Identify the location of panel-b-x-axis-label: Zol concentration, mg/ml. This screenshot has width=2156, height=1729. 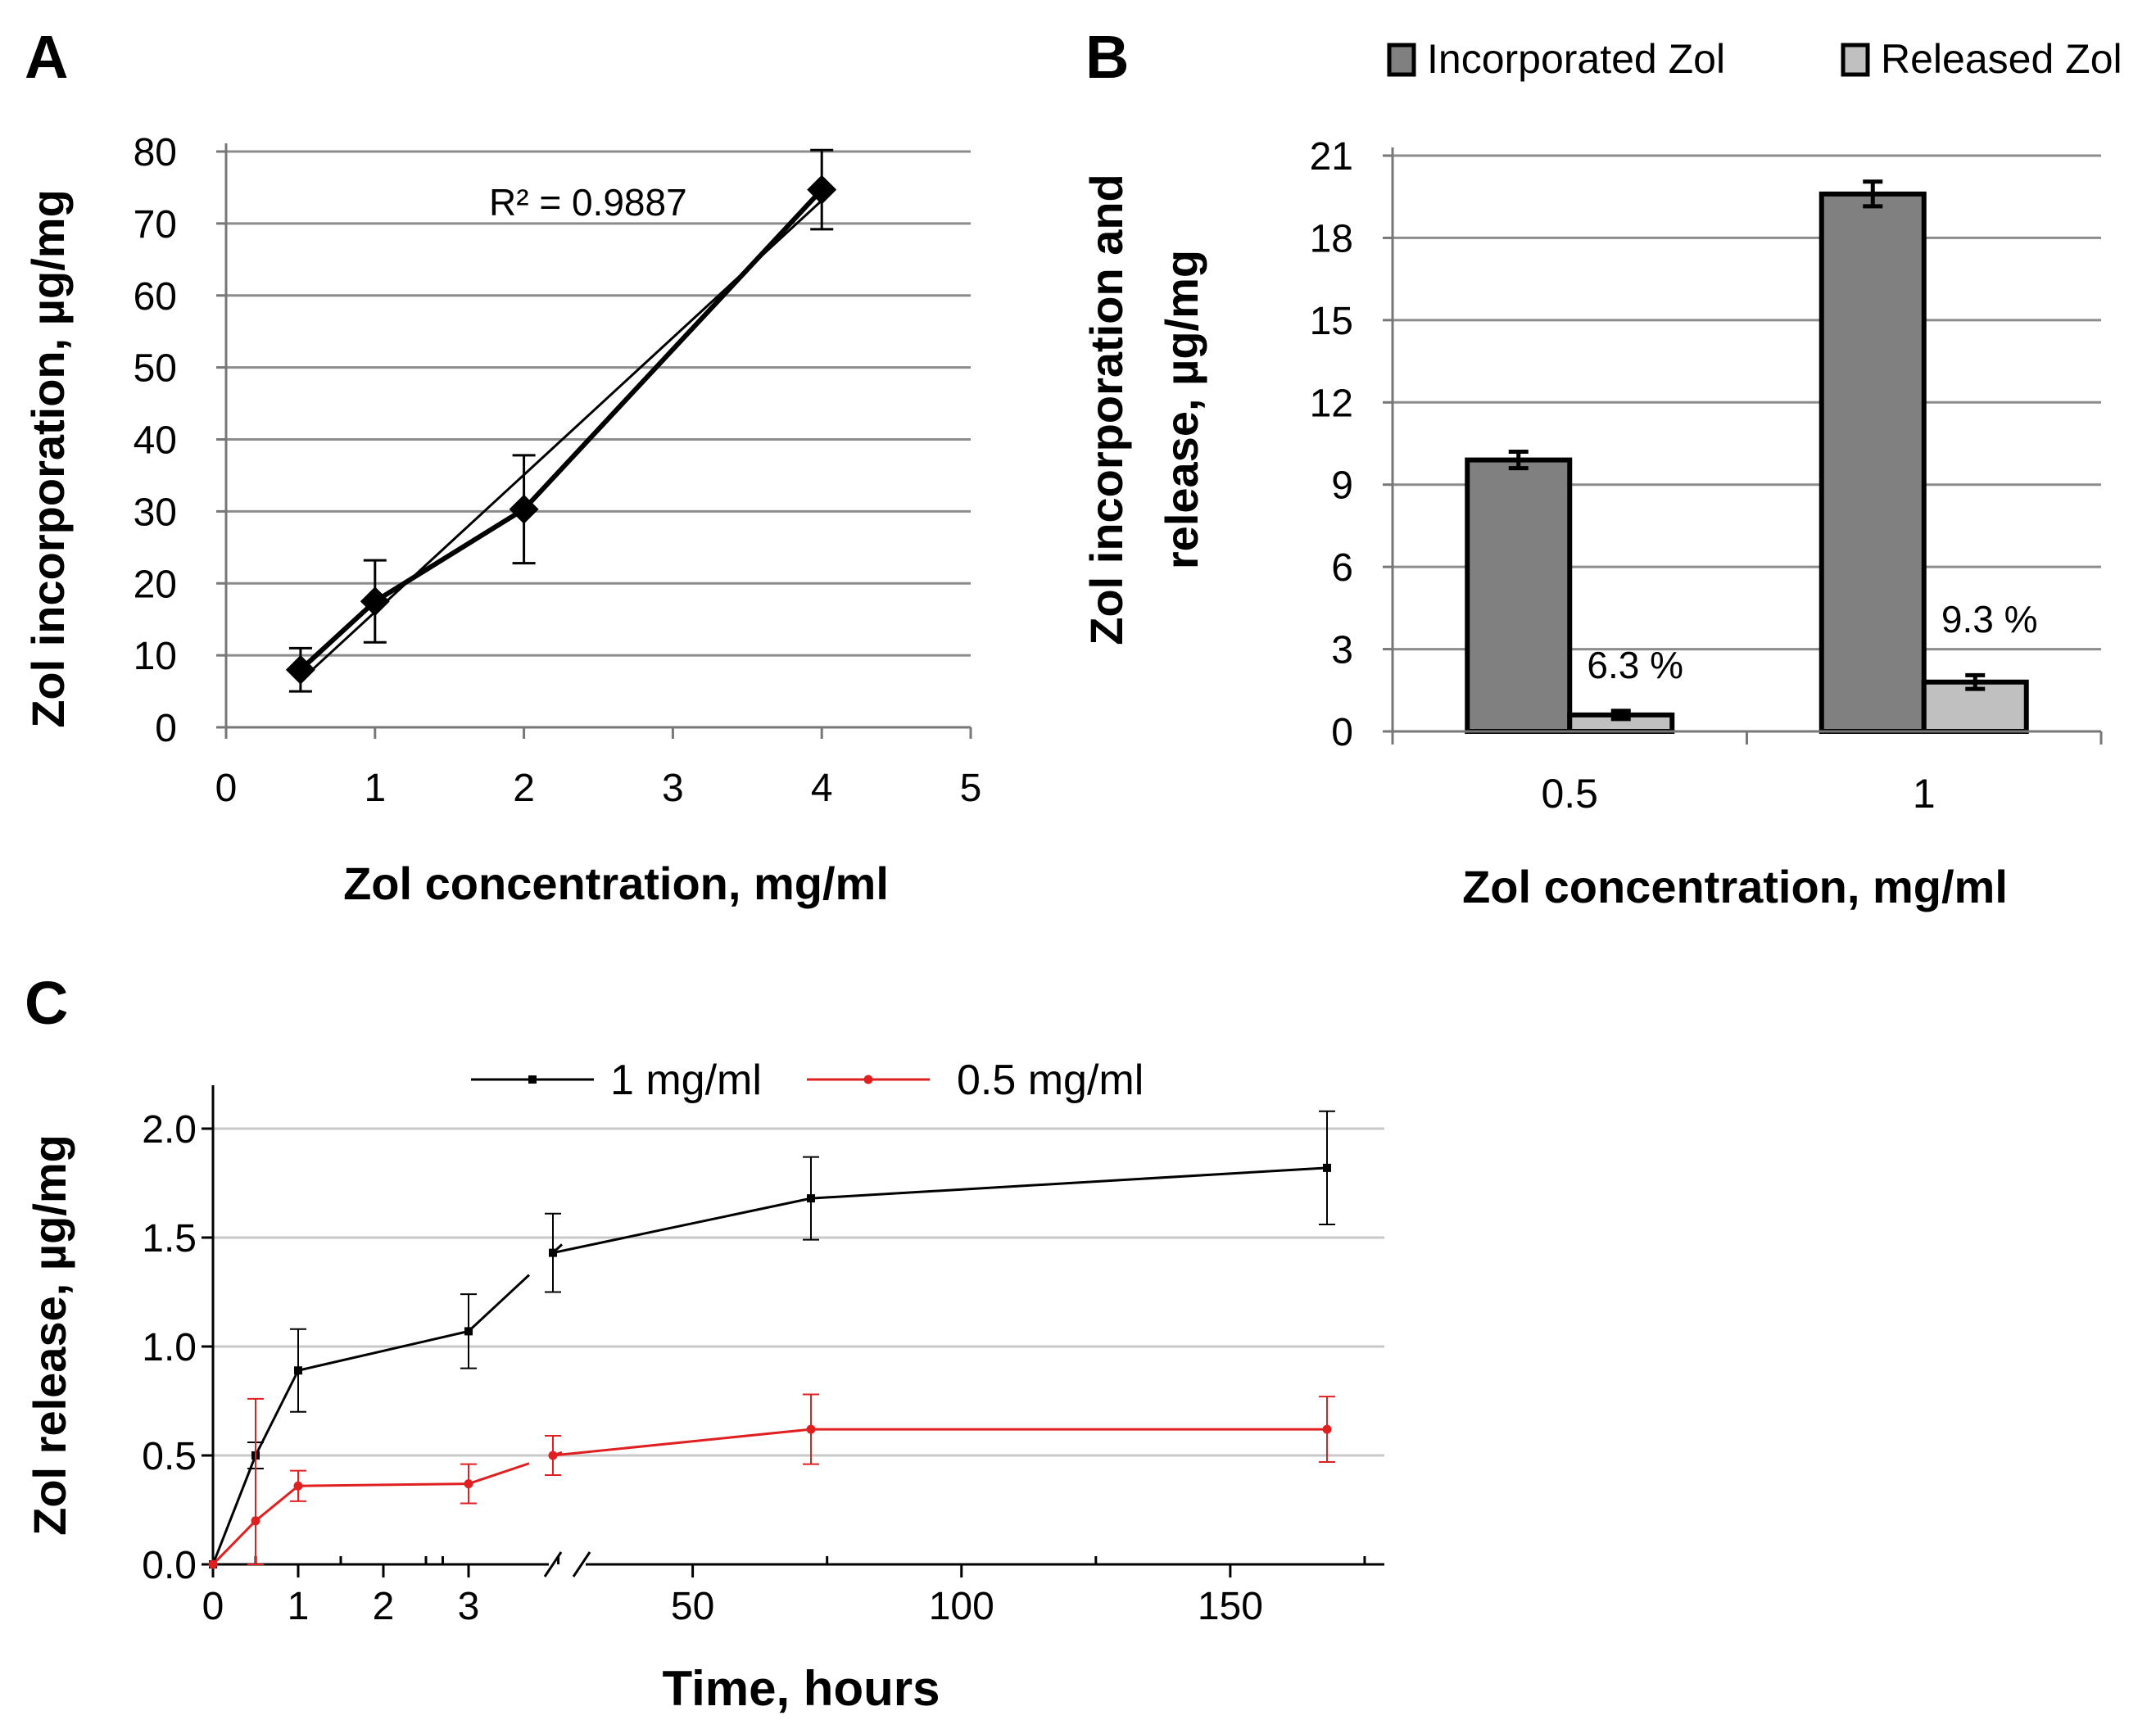
(1735, 886).